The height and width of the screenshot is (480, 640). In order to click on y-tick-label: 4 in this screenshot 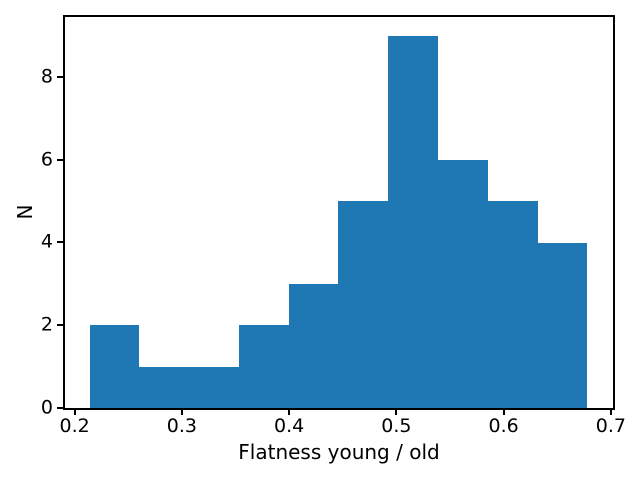, I will do `click(46, 241)`.